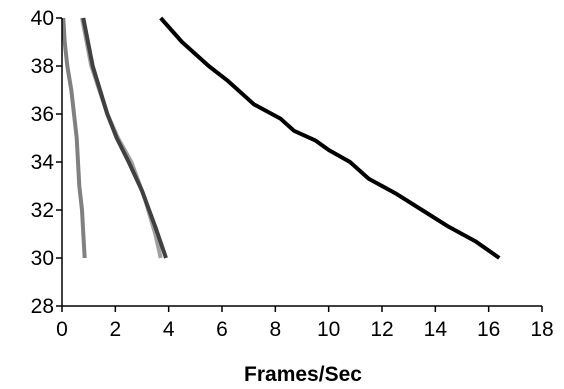 This screenshot has height=389, width=564. Describe the element at coordinates (42, 66) in the screenshot. I see `y-tick-label: 38` at that location.